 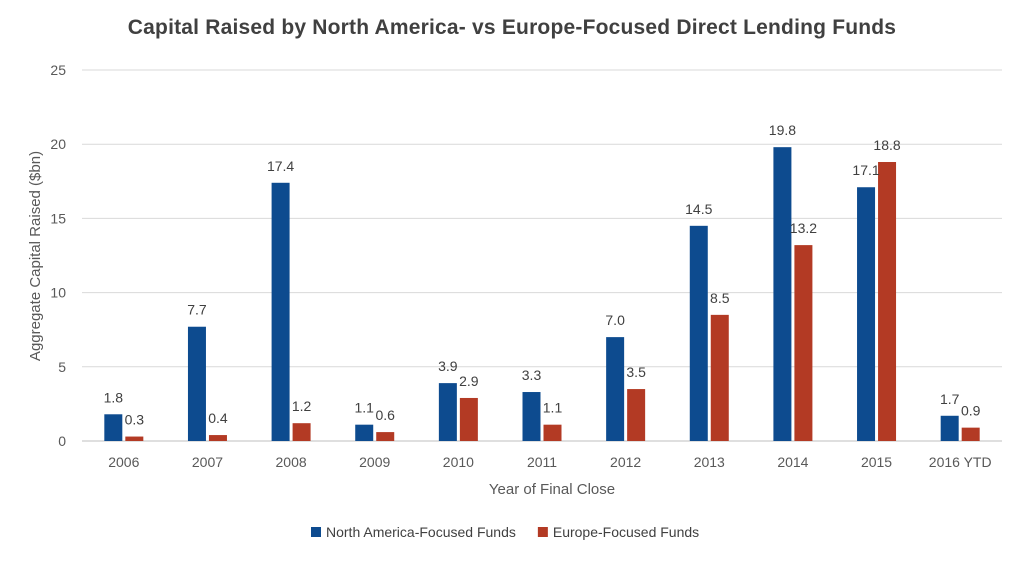 I want to click on data-label: 19.8, so click(x=782, y=130).